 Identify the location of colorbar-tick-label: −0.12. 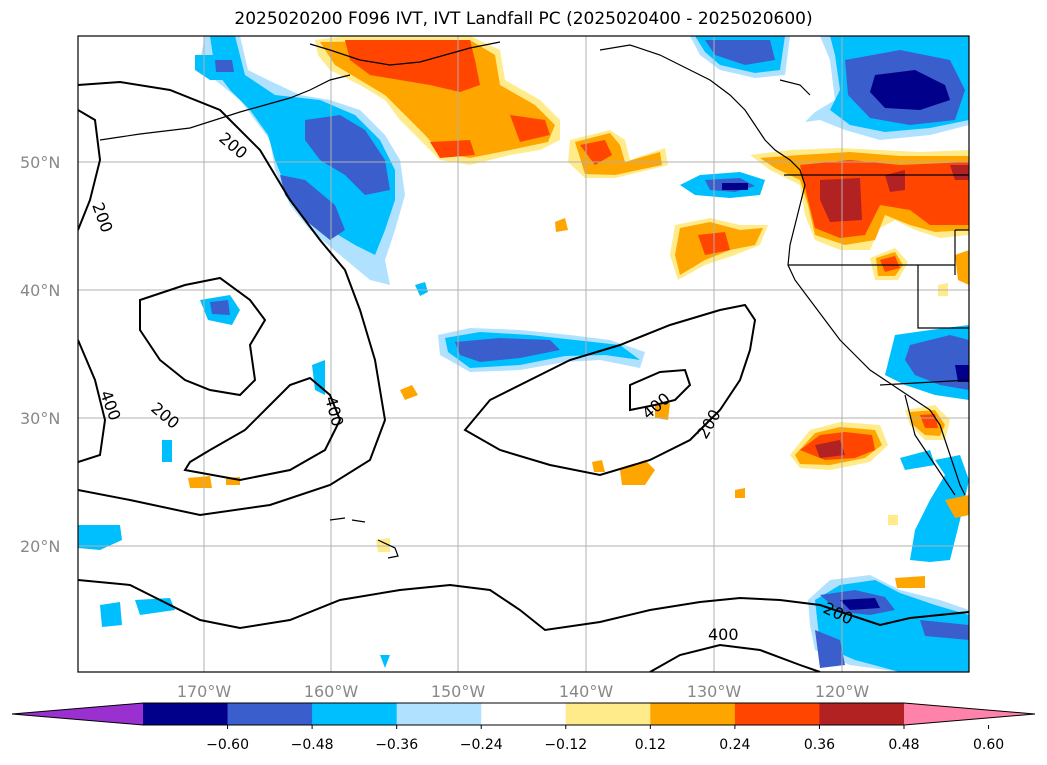
(565, 745).